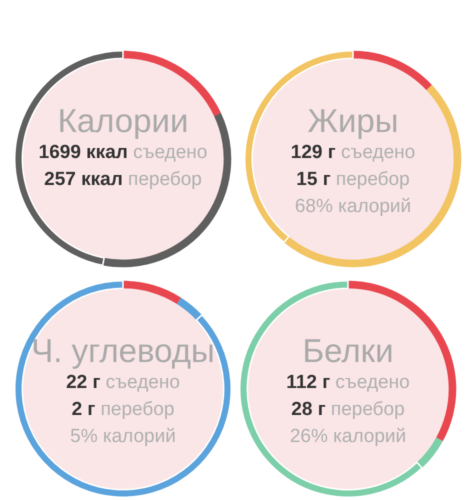  I want to click on text: 68% калорий, so click(353, 207).